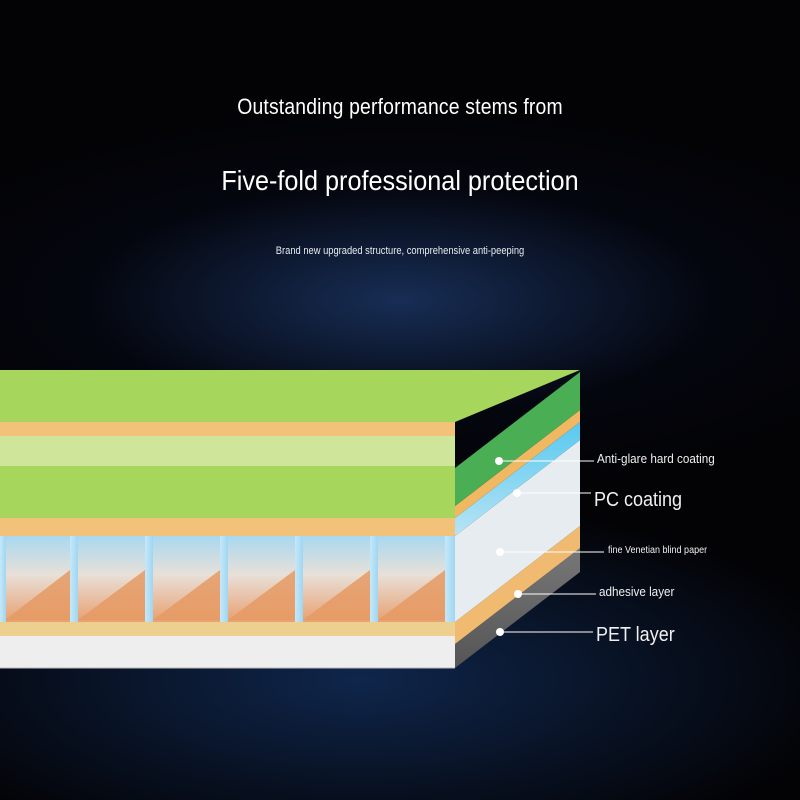 The width and height of the screenshot is (800, 800). I want to click on anti-glare-layer-side, so click(517, 439).